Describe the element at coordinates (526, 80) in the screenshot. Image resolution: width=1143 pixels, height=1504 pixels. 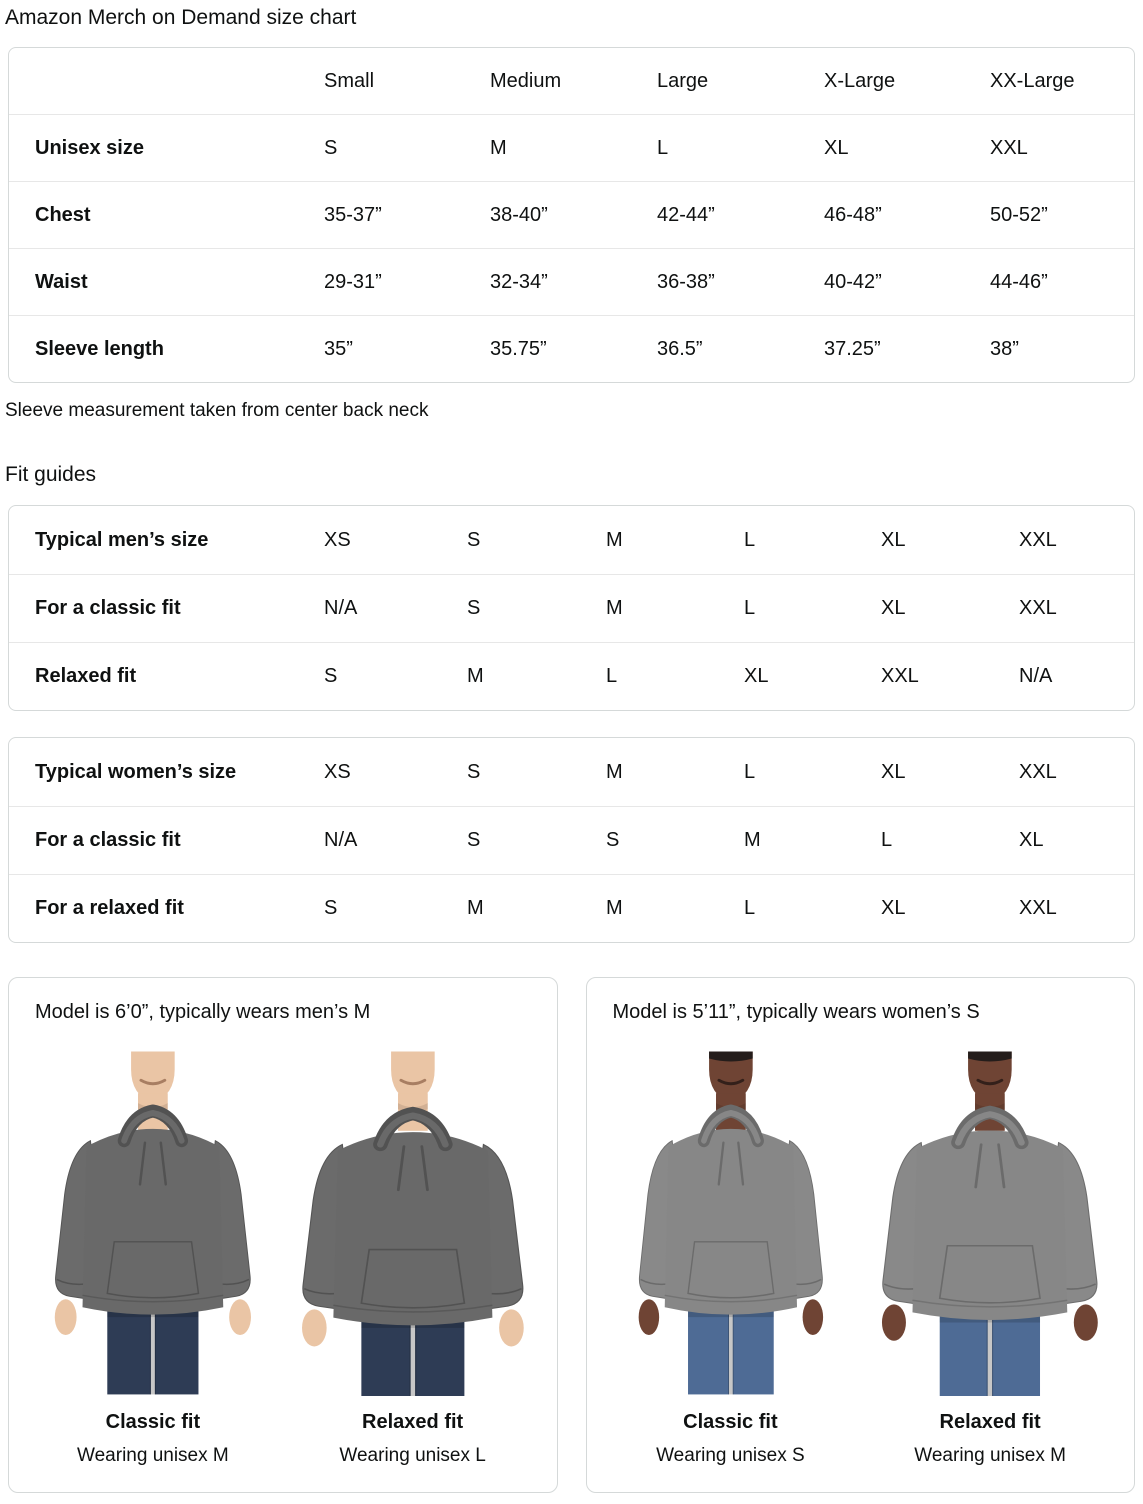
I see `column-header-medium: Medium` at that location.